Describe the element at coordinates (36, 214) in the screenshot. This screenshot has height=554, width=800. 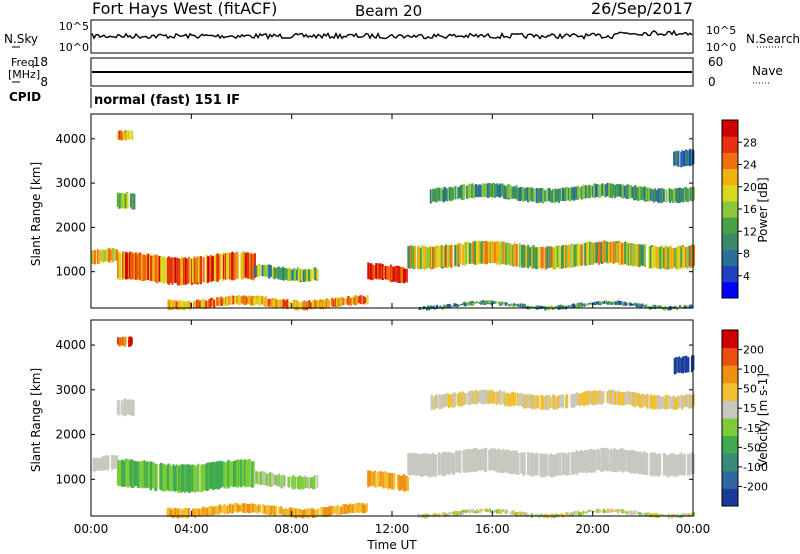
I see `power-ylabel: Slant Range [km]` at that location.